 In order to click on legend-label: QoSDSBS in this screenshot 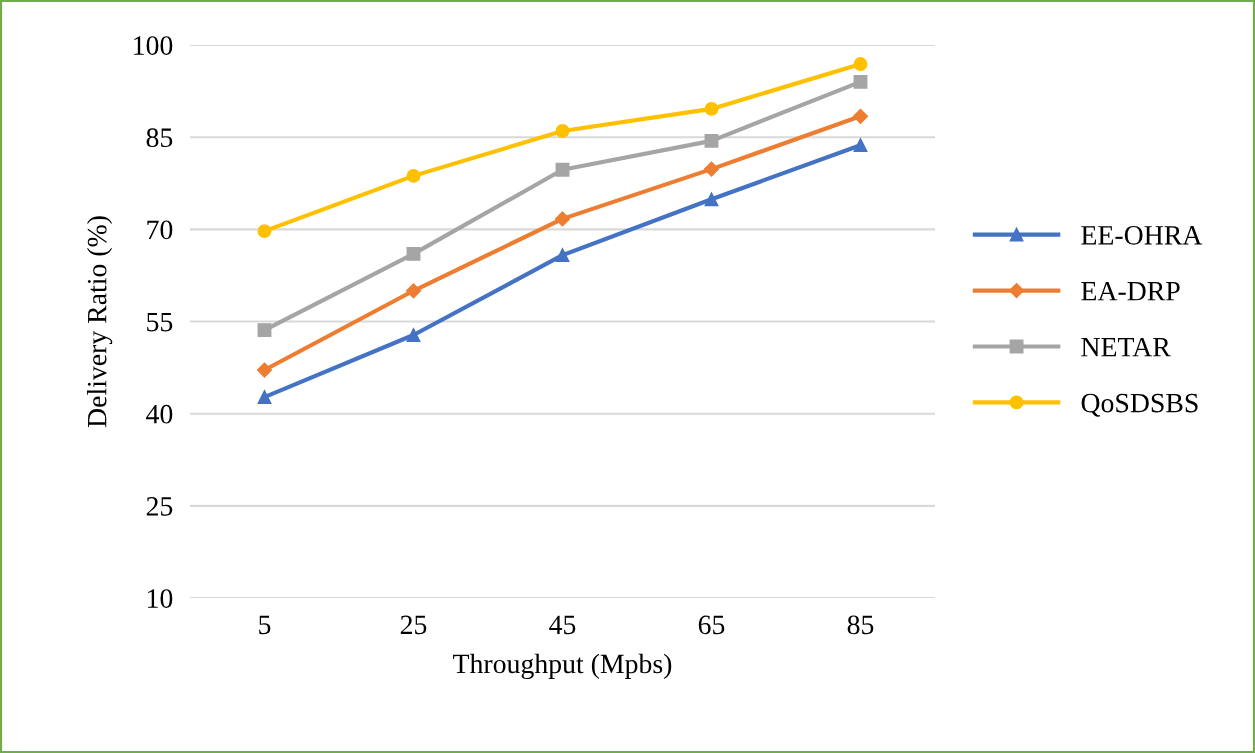, I will do `click(1139, 405)`.